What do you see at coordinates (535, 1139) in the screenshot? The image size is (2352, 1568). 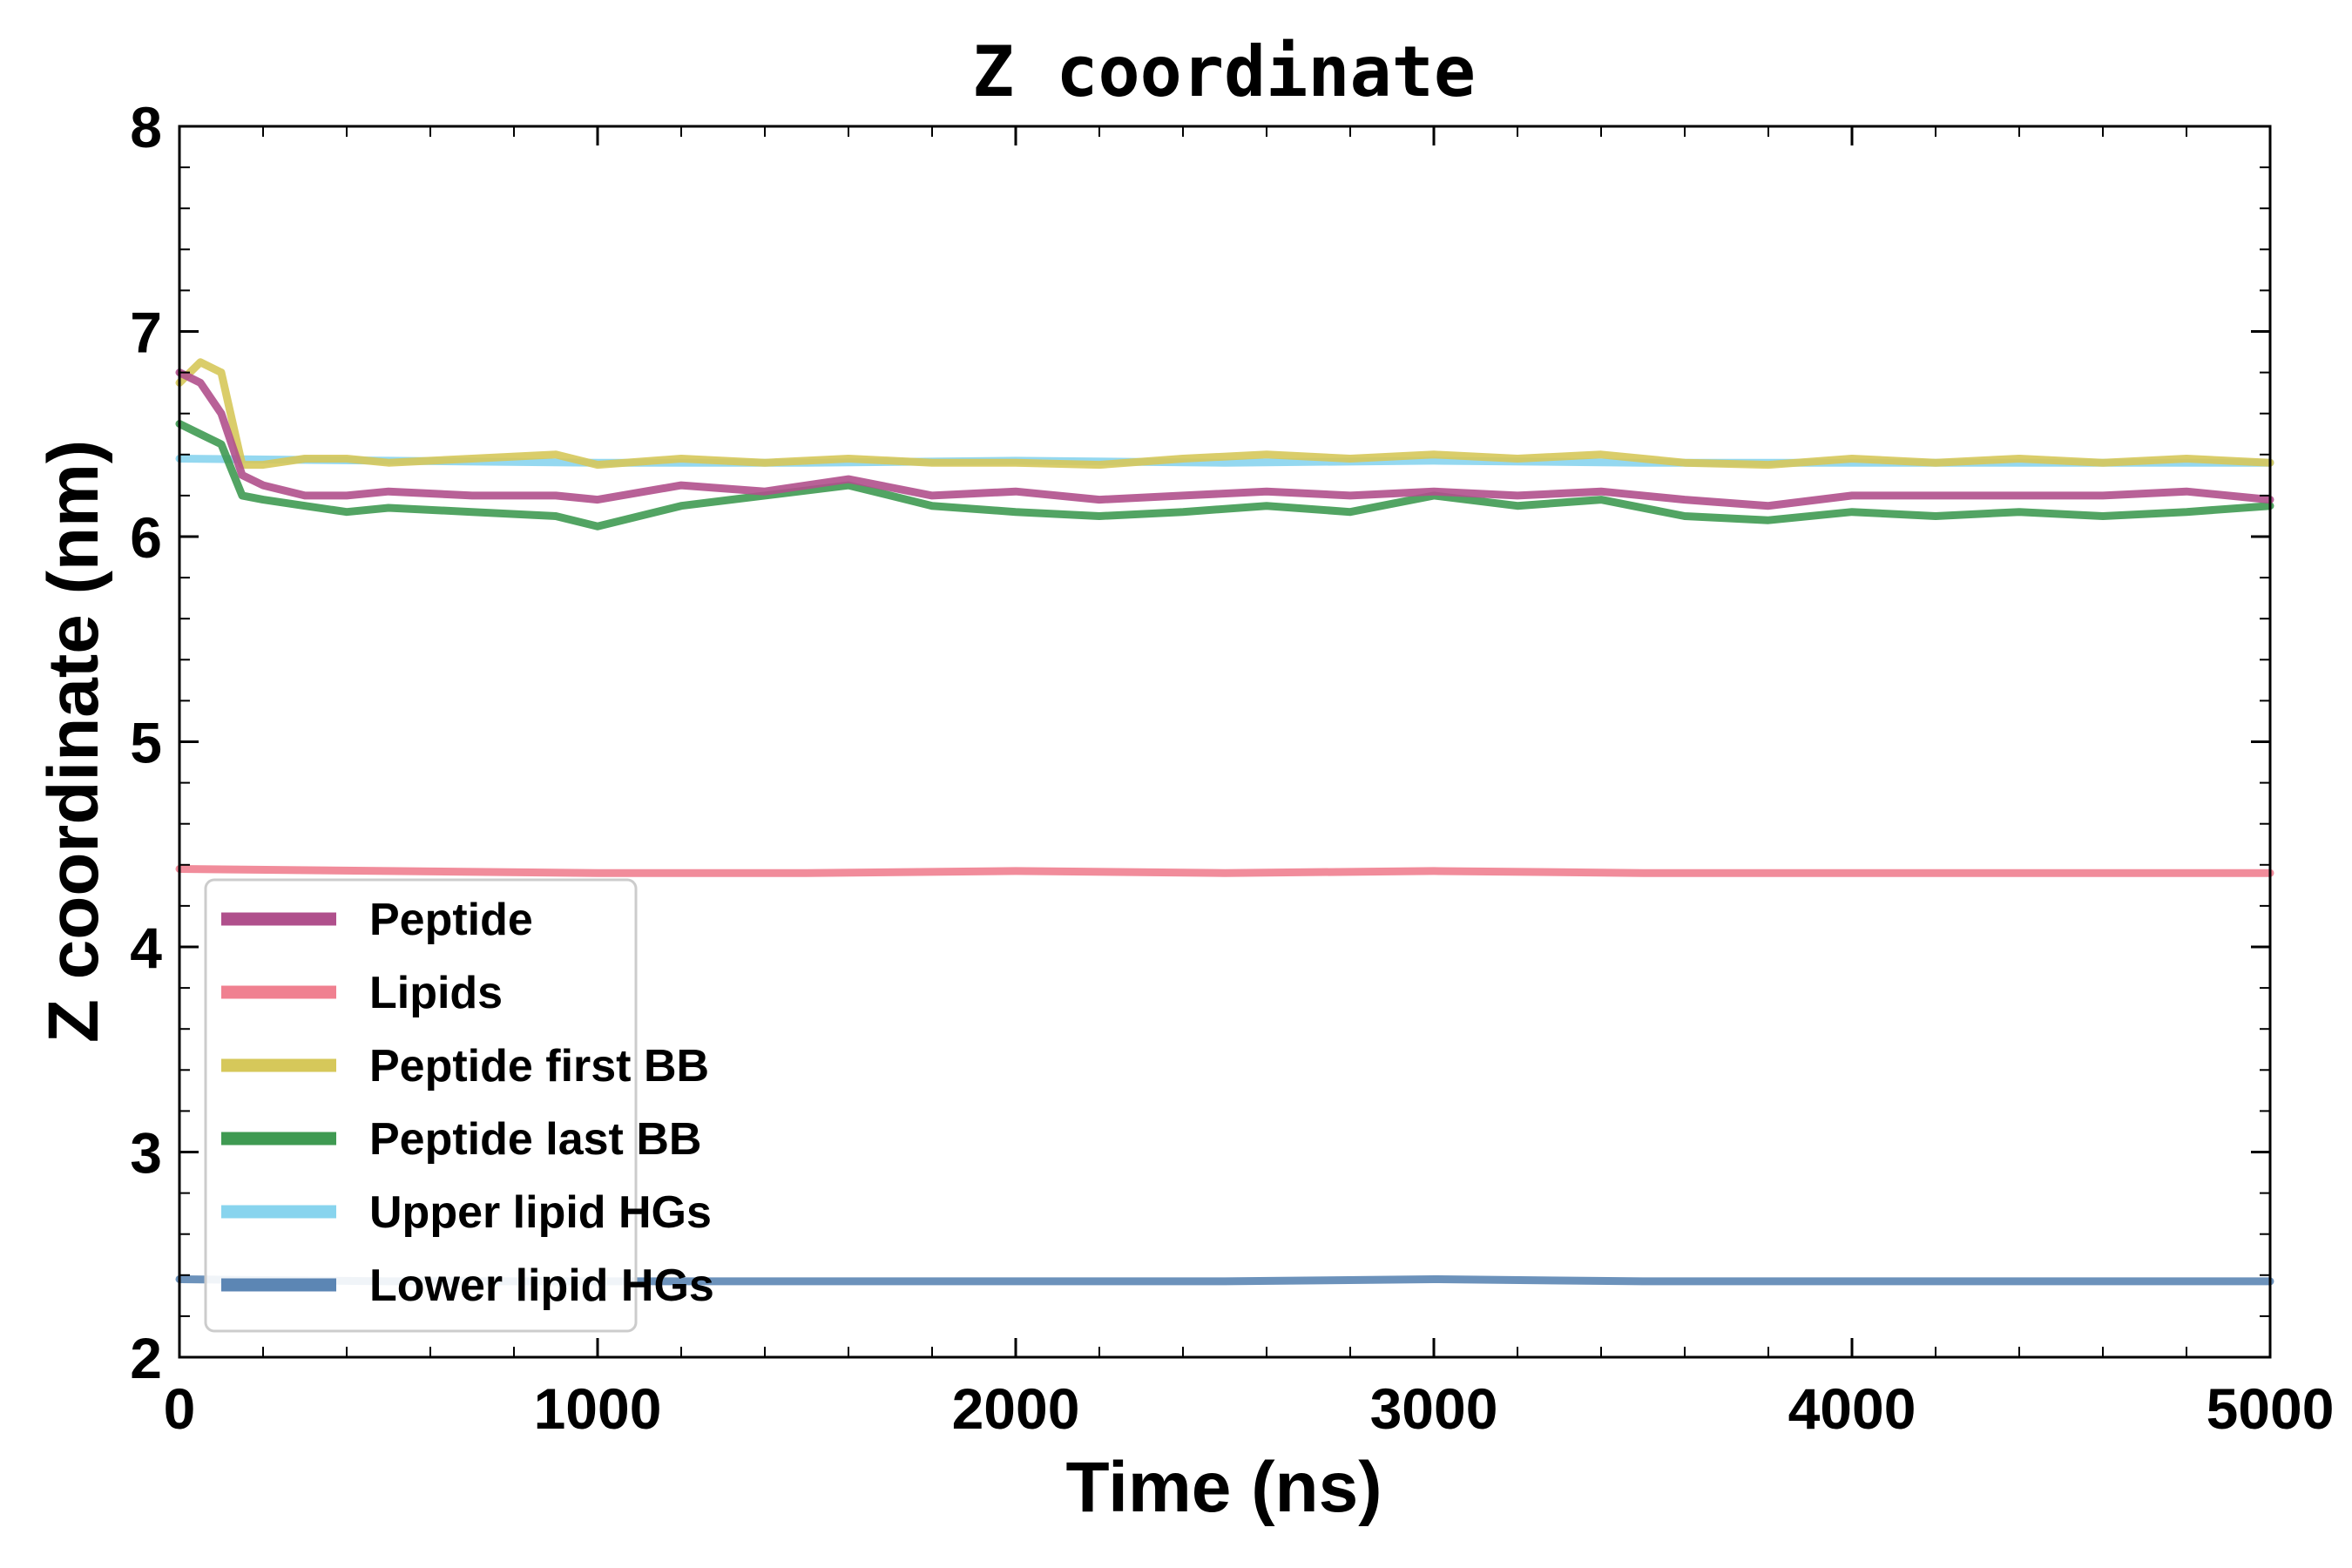 I see `legend-label-4: Peptide last BB` at bounding box center [535, 1139].